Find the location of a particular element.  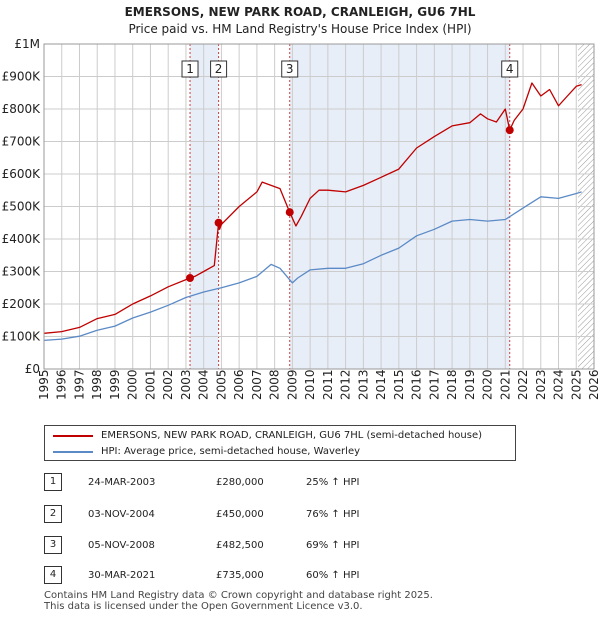

transaction-number: 1 is located at coordinates (53, 482).